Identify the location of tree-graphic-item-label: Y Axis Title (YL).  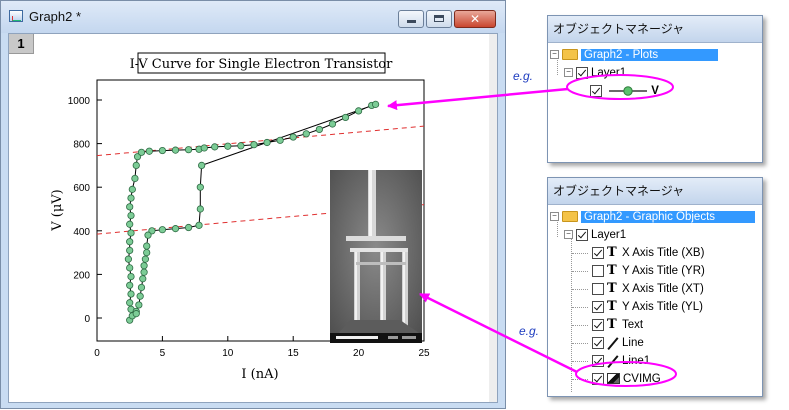
(662, 307).